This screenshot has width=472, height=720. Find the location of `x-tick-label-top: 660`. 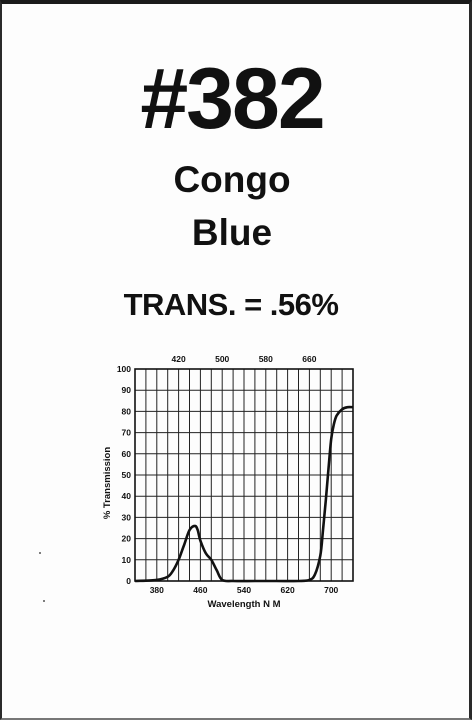

x-tick-label-top: 660 is located at coordinates (309, 359).